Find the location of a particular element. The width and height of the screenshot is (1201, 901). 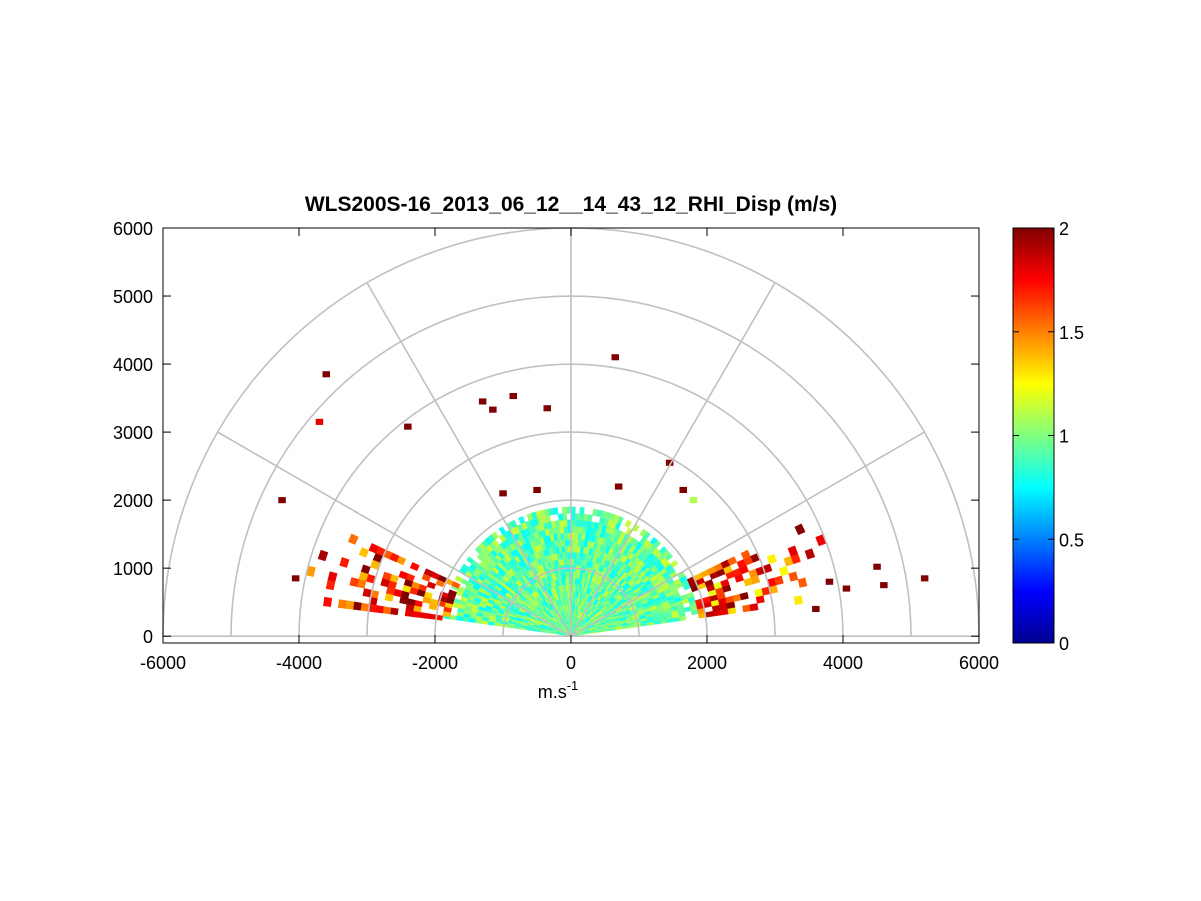

y-tick-label: 2000 is located at coordinates (133, 501).